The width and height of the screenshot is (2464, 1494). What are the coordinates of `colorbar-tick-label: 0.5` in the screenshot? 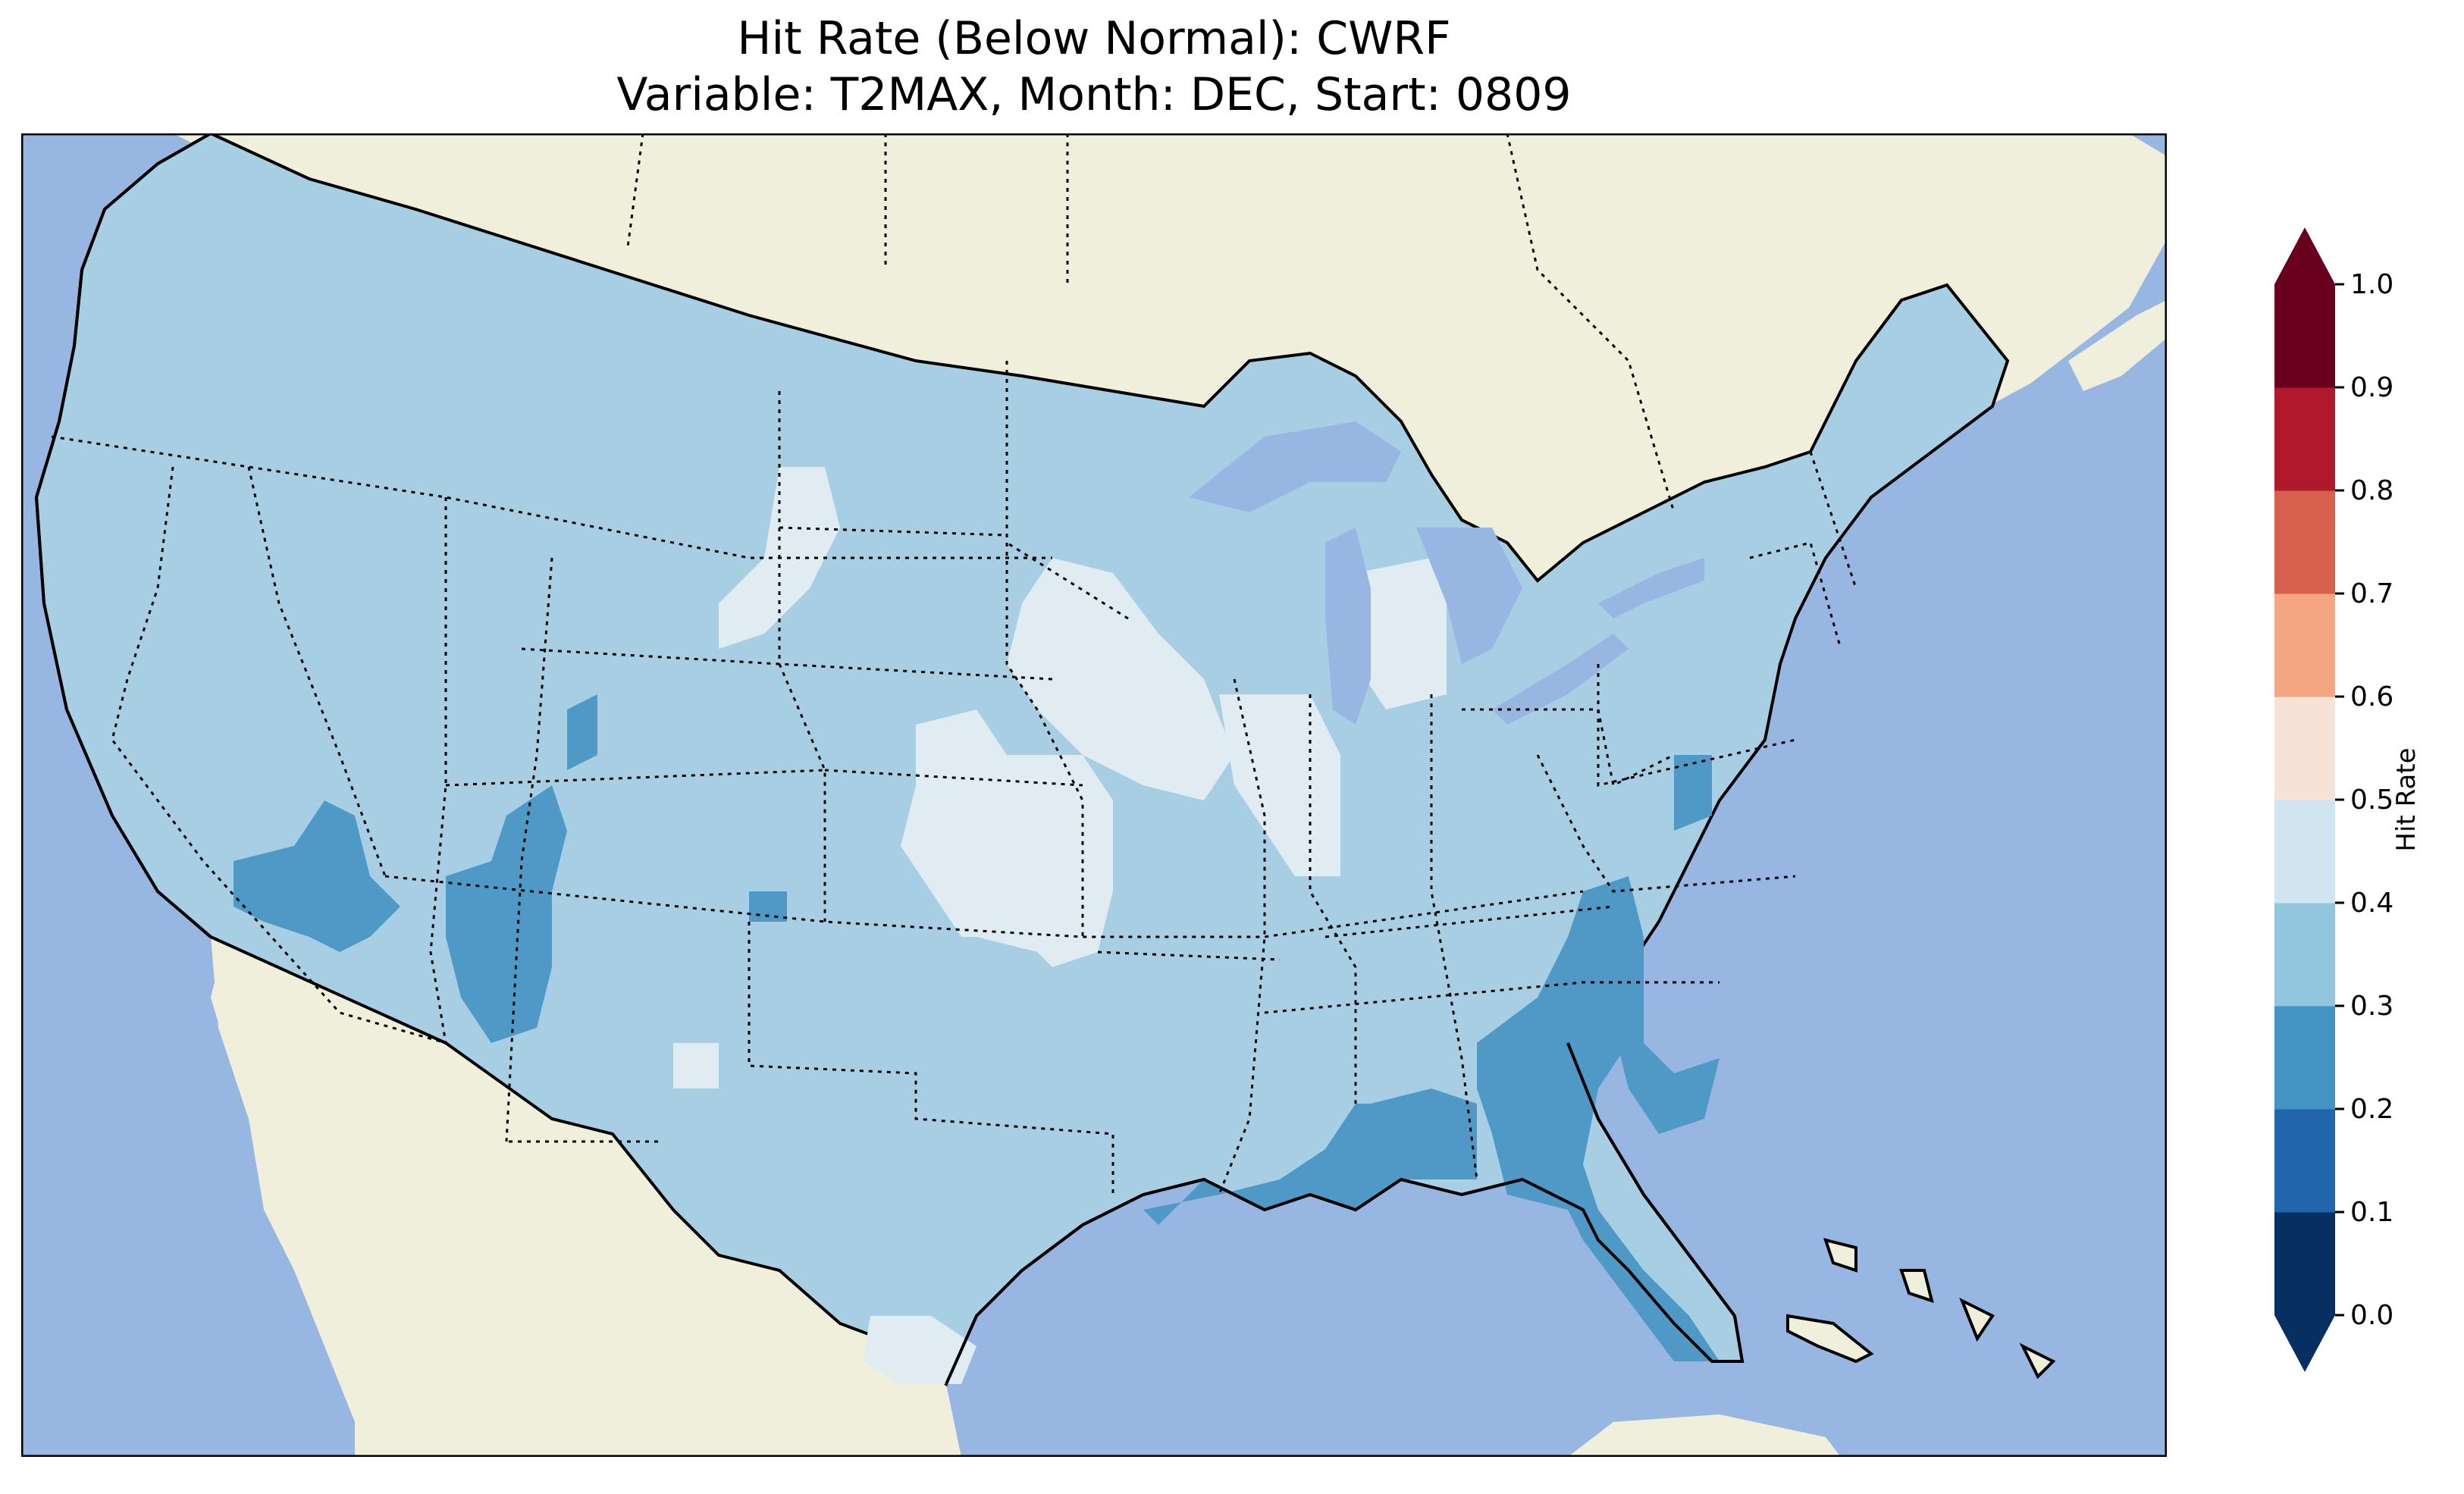 It's located at (2371, 800).